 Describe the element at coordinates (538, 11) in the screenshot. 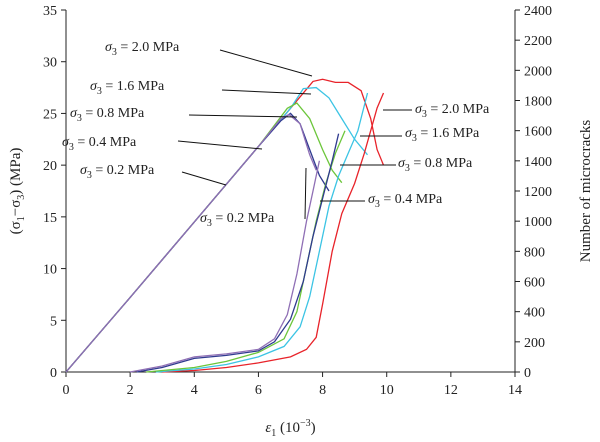

I see `y-right-tick-label: 2400` at that location.